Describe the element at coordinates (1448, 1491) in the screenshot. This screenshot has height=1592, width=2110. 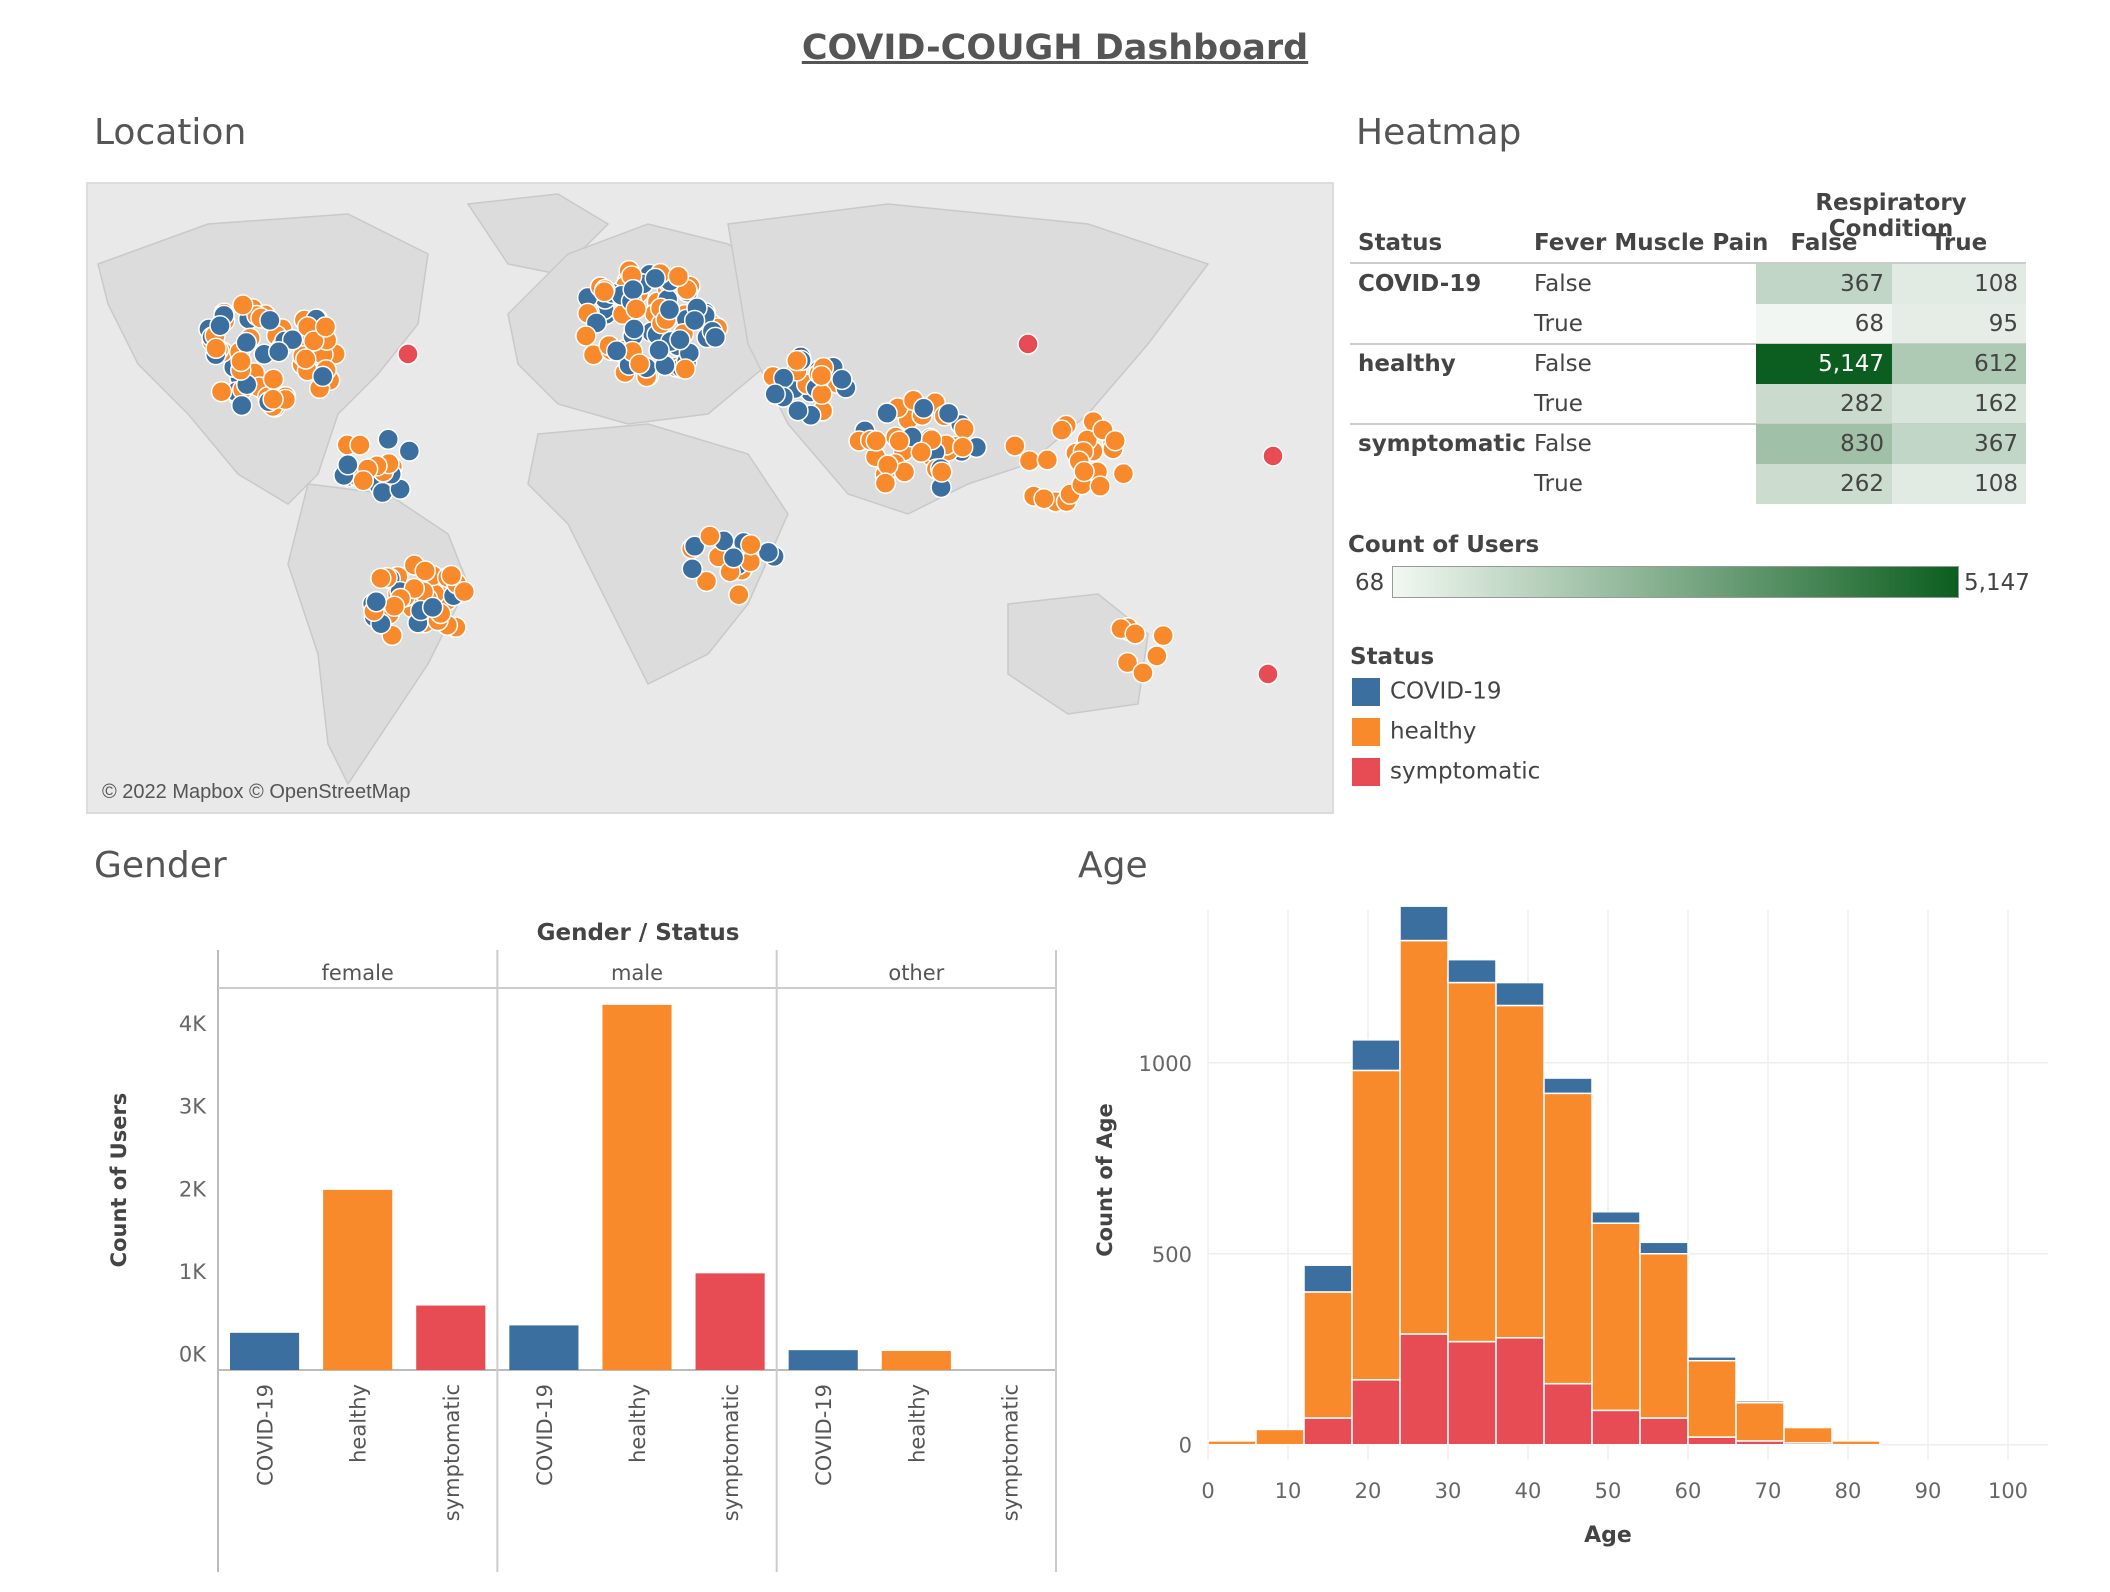
I see `age-x-tick: 30` at that location.